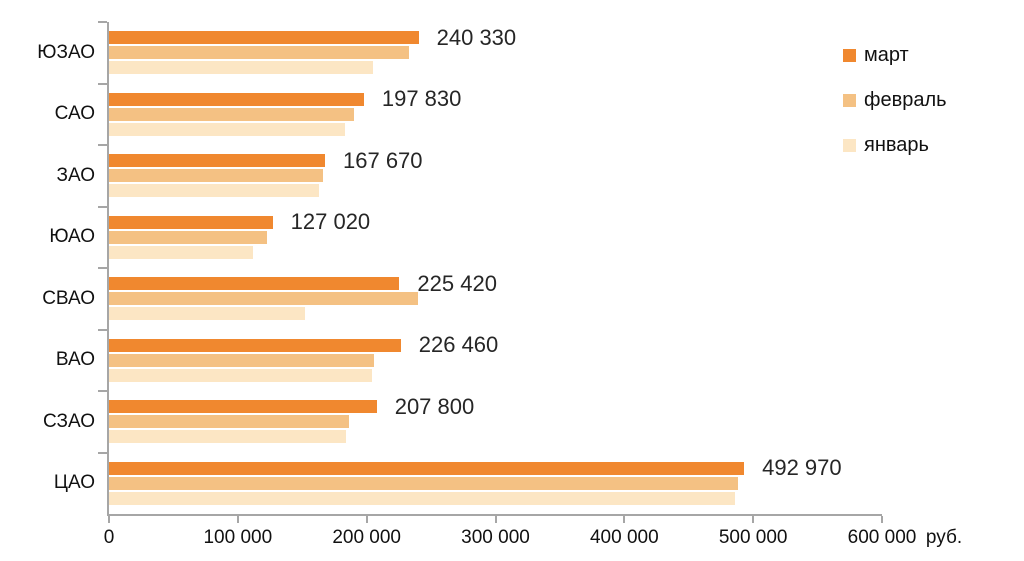  What do you see at coordinates (457, 283) in the screenshot?
I see `data-label: 225 420` at bounding box center [457, 283].